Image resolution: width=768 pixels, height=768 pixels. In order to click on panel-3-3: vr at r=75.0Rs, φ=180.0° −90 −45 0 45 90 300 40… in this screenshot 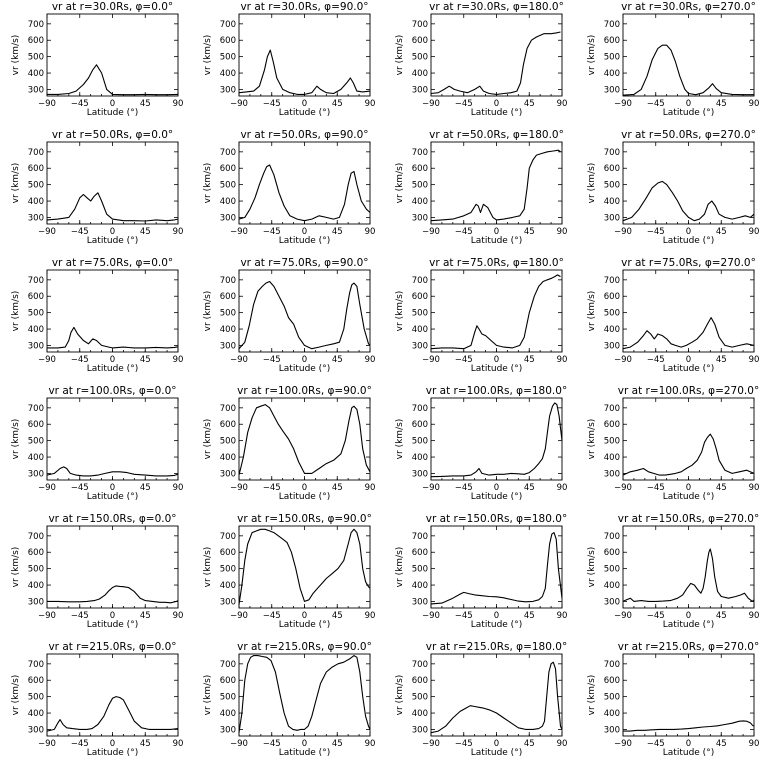, I will do `click(481, 315)`.